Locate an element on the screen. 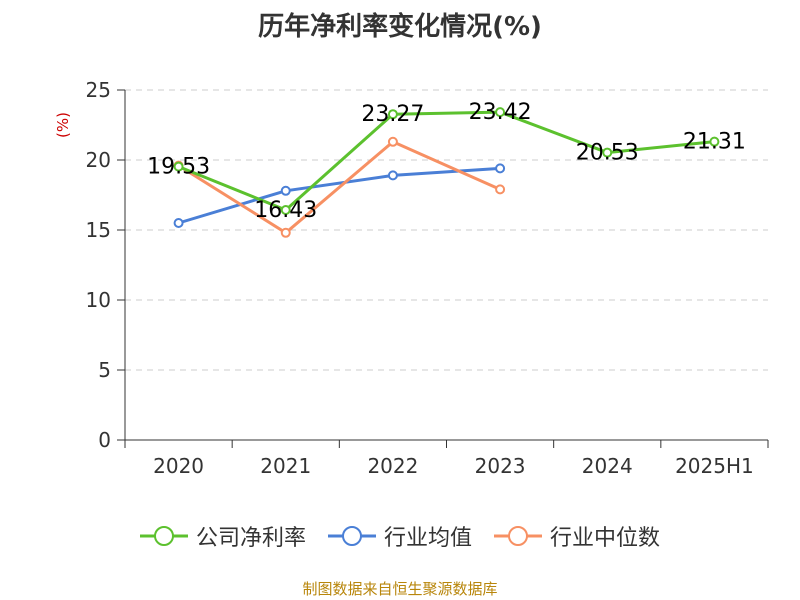 This screenshot has height=600, width=800. y-axis-label: (%) is located at coordinates (63, 125).